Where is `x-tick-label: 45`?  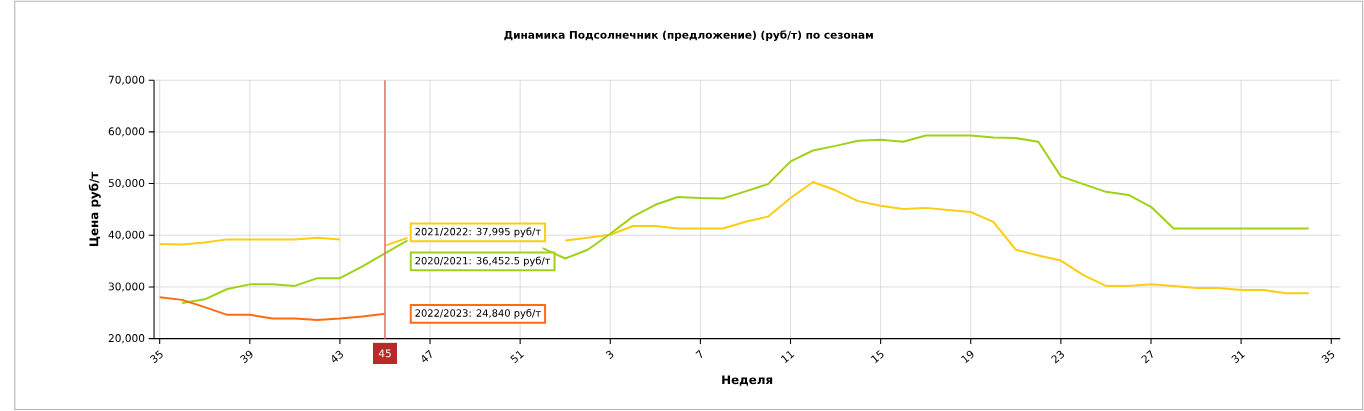 x-tick-label: 45 is located at coordinates (384, 353).